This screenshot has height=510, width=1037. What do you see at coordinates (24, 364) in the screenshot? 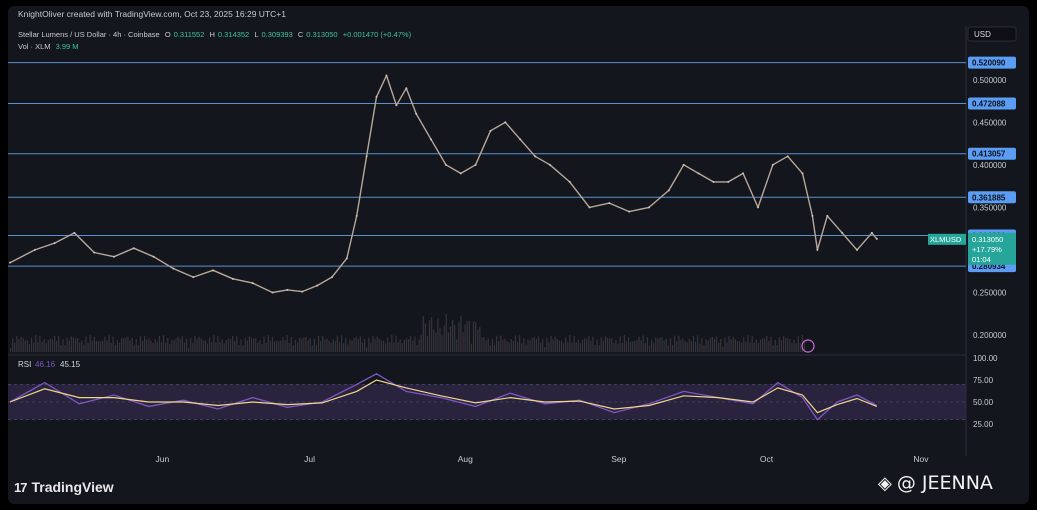
I see `rsi-legend-label: RSI` at bounding box center [24, 364].